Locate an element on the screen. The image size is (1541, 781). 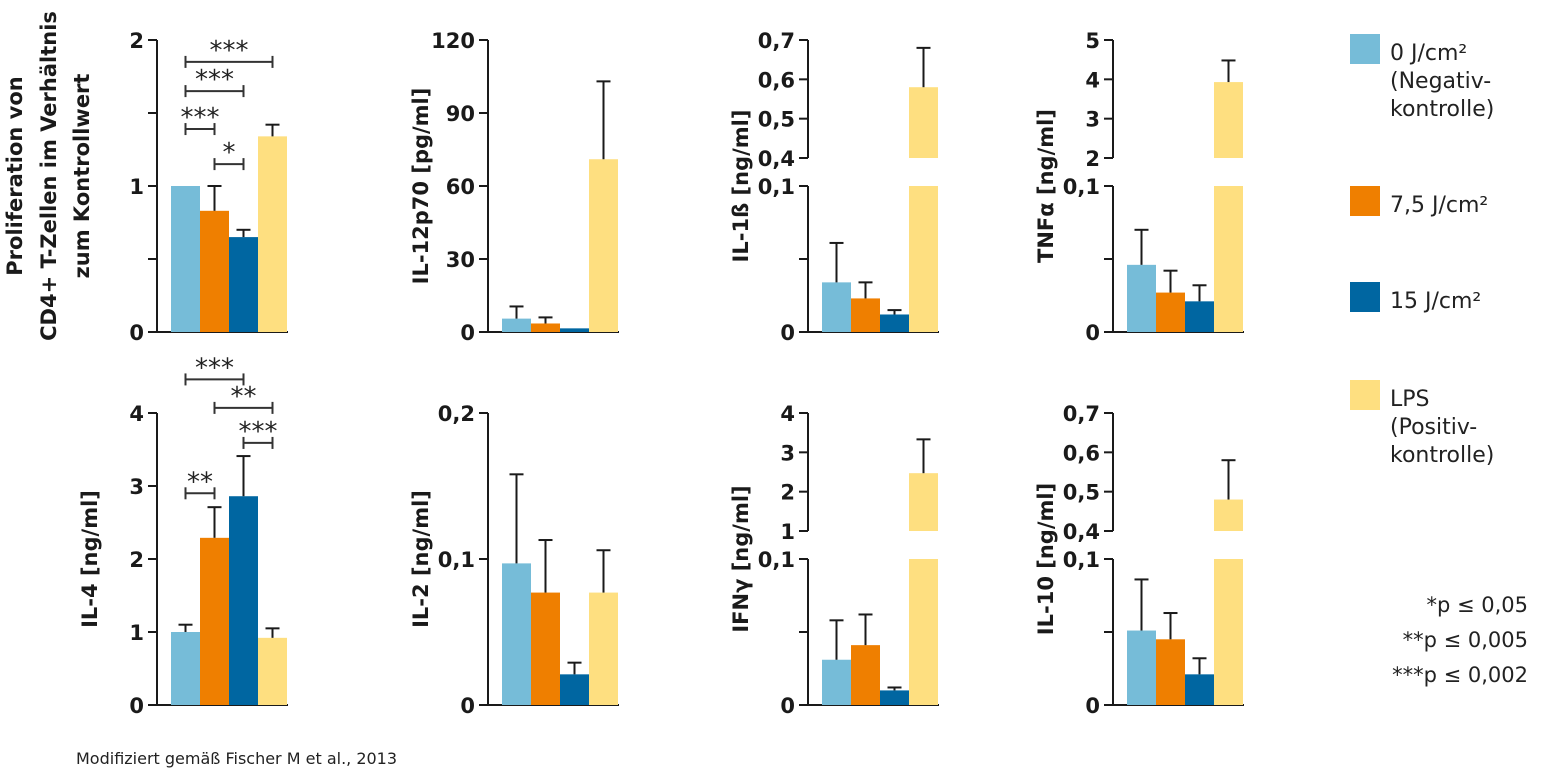
panel-ifng: 0 0,1 1 2 3 4 IFNγ [ng/ml] is located at coordinates (834, 560).